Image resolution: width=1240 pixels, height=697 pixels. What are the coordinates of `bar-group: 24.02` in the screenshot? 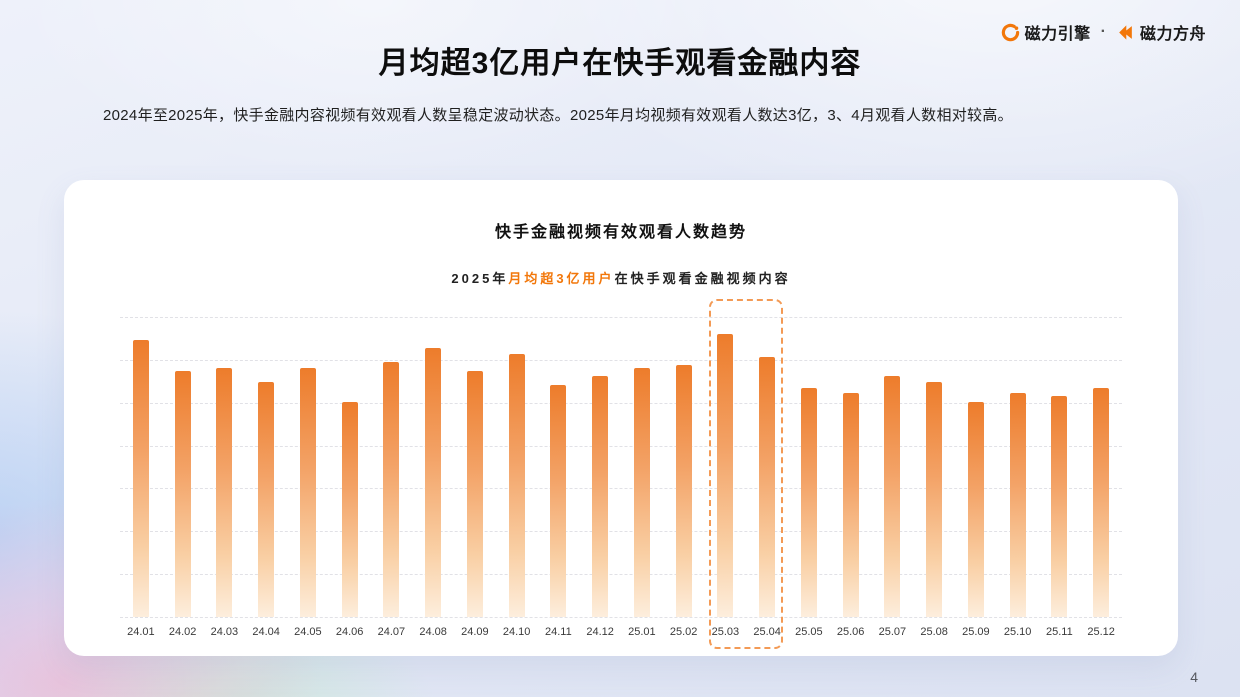 It's located at (183, 477).